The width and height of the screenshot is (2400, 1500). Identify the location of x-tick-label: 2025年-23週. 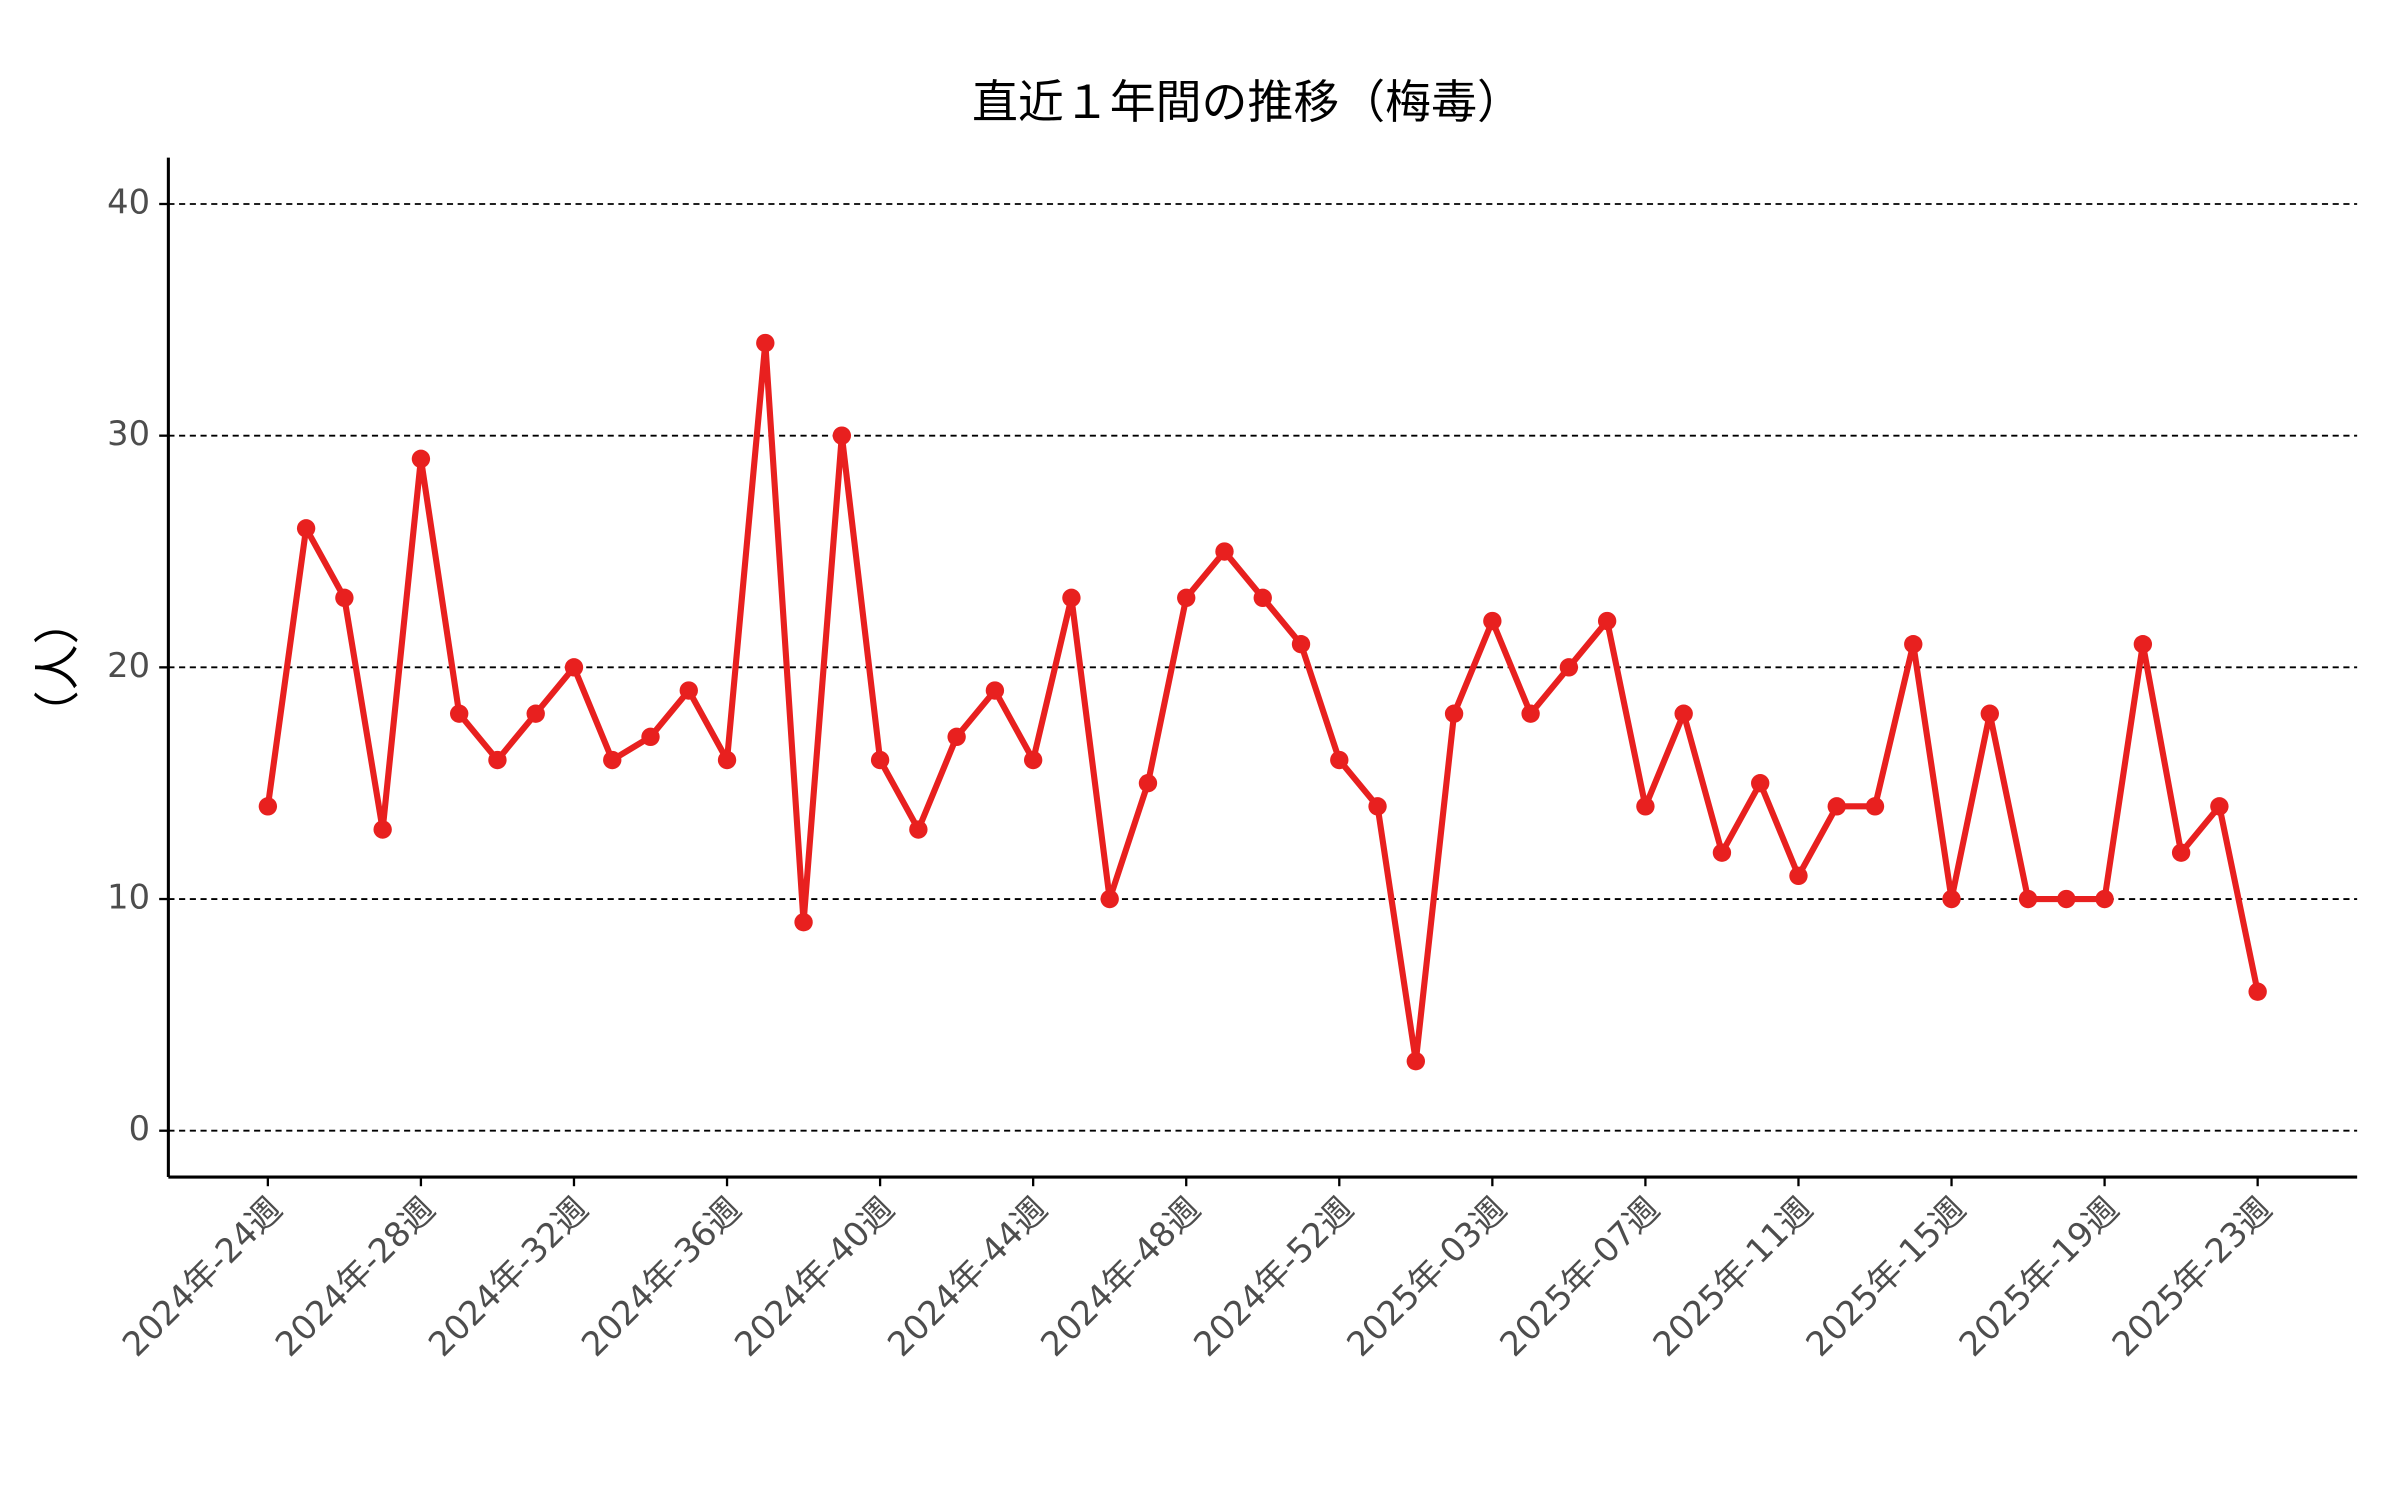
(2192, 1276).